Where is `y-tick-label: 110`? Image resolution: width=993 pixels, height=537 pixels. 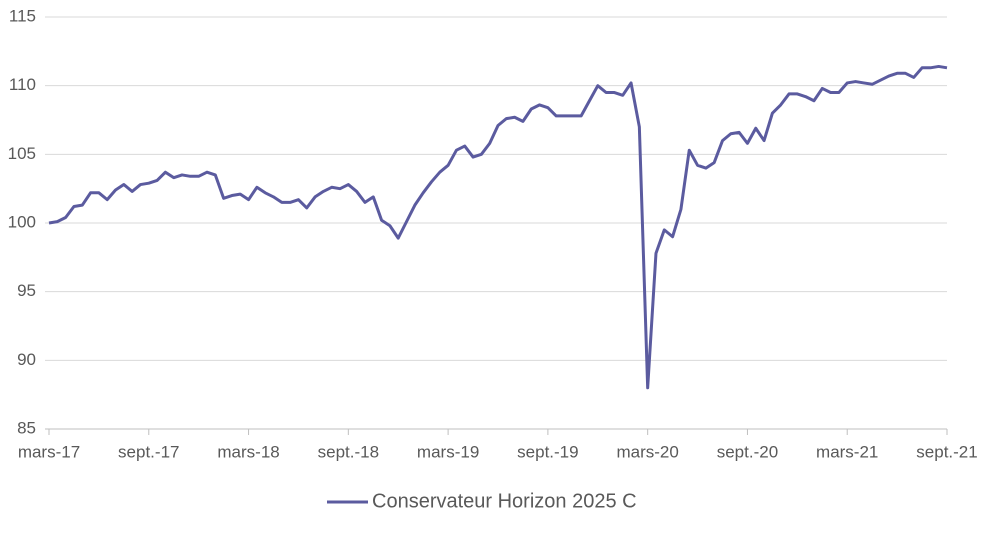 y-tick-label: 110 is located at coordinates (22, 84).